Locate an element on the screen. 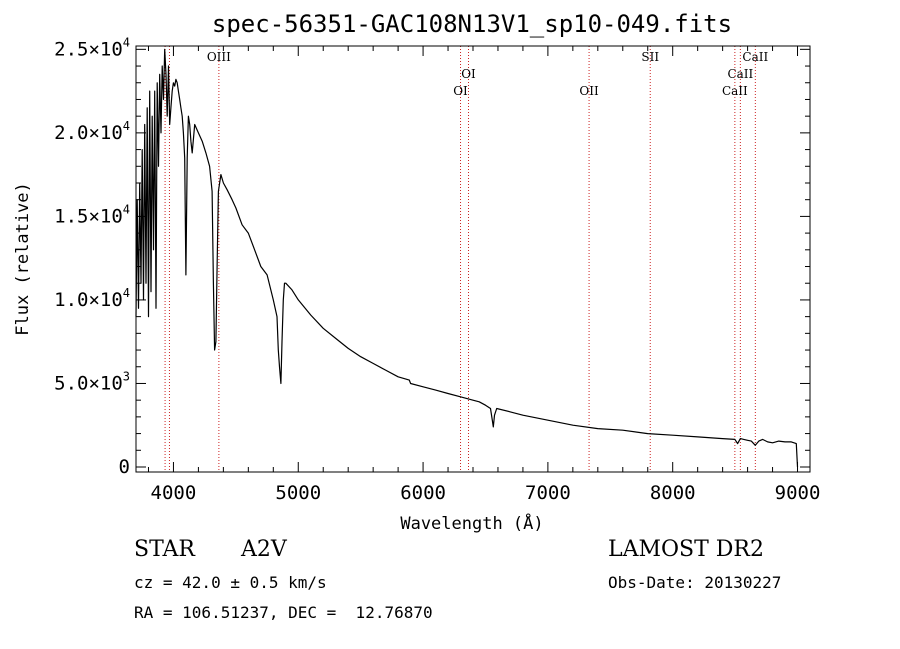  spectral-line-label-5: CaII is located at coordinates (755, 57).